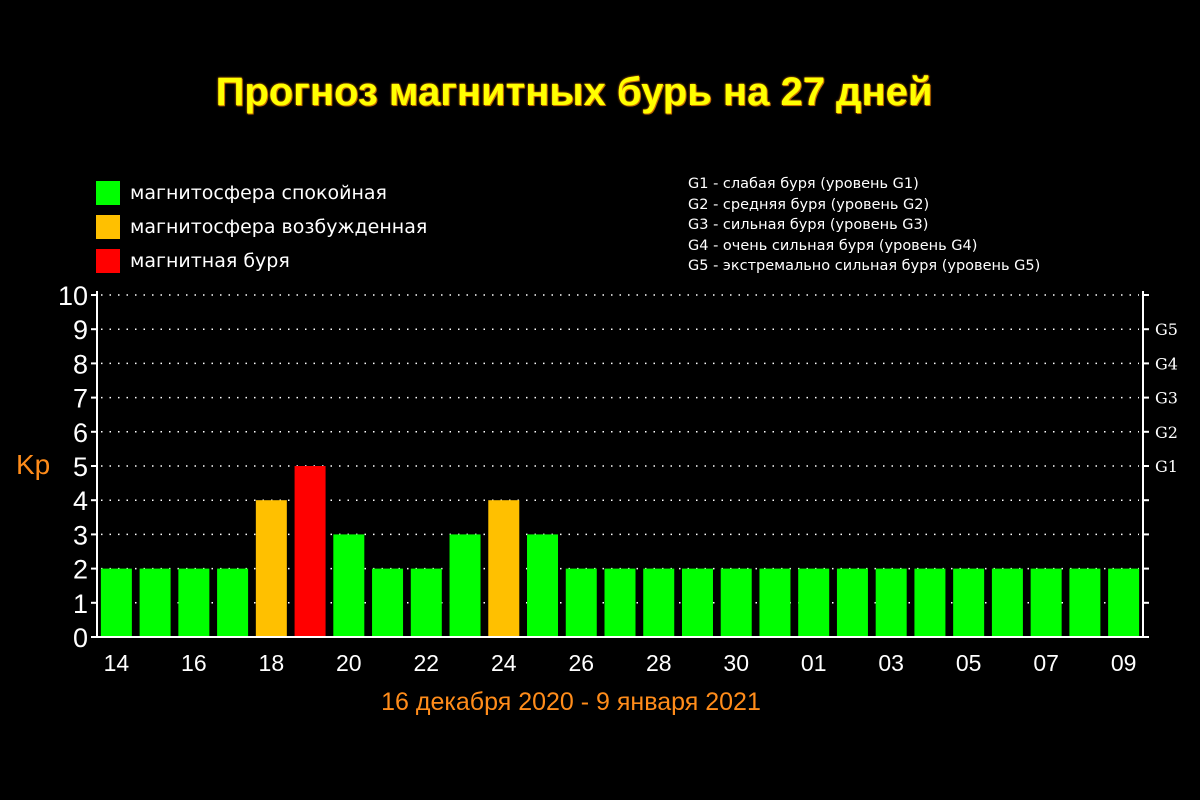  I want to click on chart-title: Прогноз магнитных бурь на 27 дней, so click(574, 92).